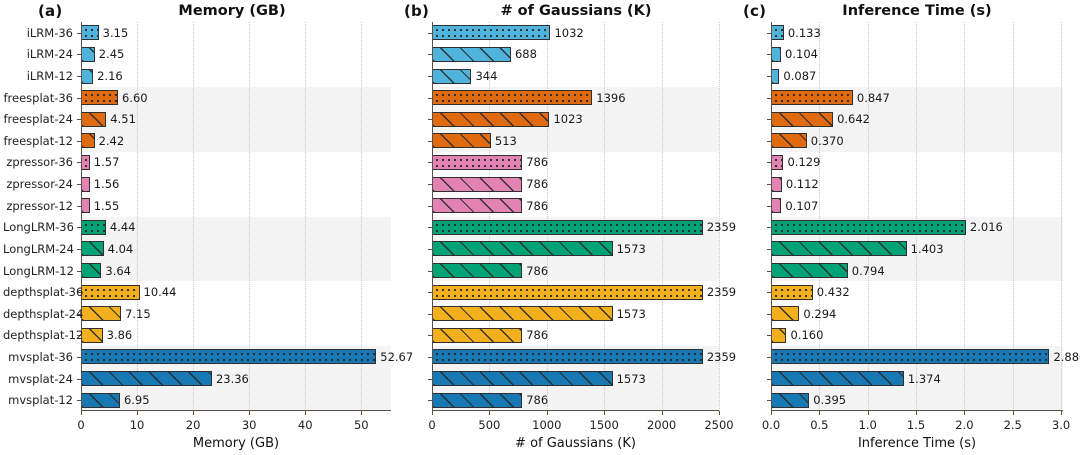 This screenshot has width=1080, height=455. What do you see at coordinates (110, 76) in the screenshot?
I see `bar-value-a-iLRM-12: 2.16` at bounding box center [110, 76].